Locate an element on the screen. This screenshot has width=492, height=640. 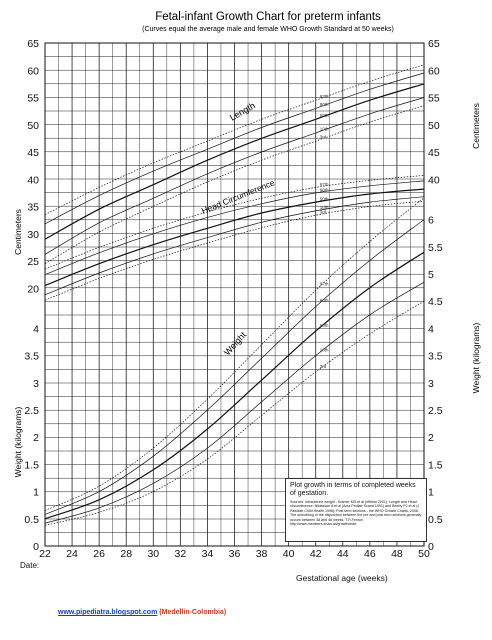
cm-right-tick-label: 40 is located at coordinates (434, 180).